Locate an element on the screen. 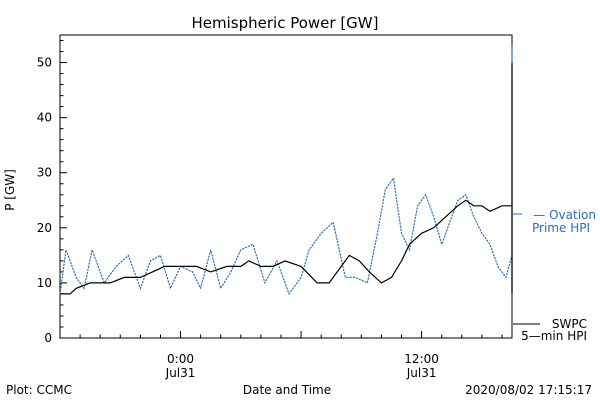 Image resolution: width=600 pixels, height=400 pixels. x-tick-time-label: 12:00 is located at coordinates (421, 359).